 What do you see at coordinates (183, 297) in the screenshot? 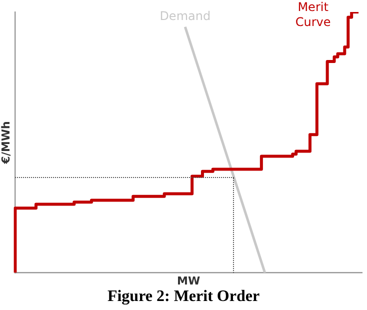
I see `text: Figure 2: Merit Order` at bounding box center [183, 297].